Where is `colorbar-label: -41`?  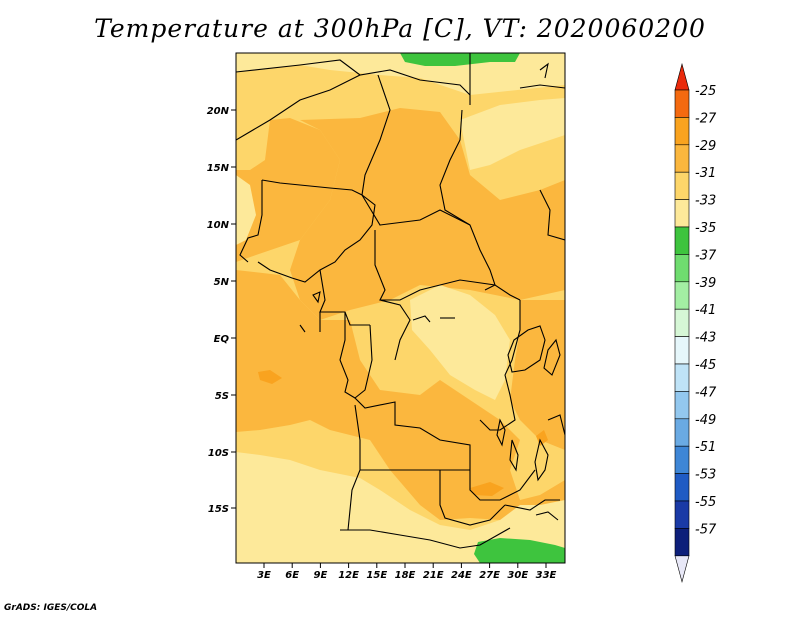 colorbar-label: -41 is located at coordinates (705, 310).